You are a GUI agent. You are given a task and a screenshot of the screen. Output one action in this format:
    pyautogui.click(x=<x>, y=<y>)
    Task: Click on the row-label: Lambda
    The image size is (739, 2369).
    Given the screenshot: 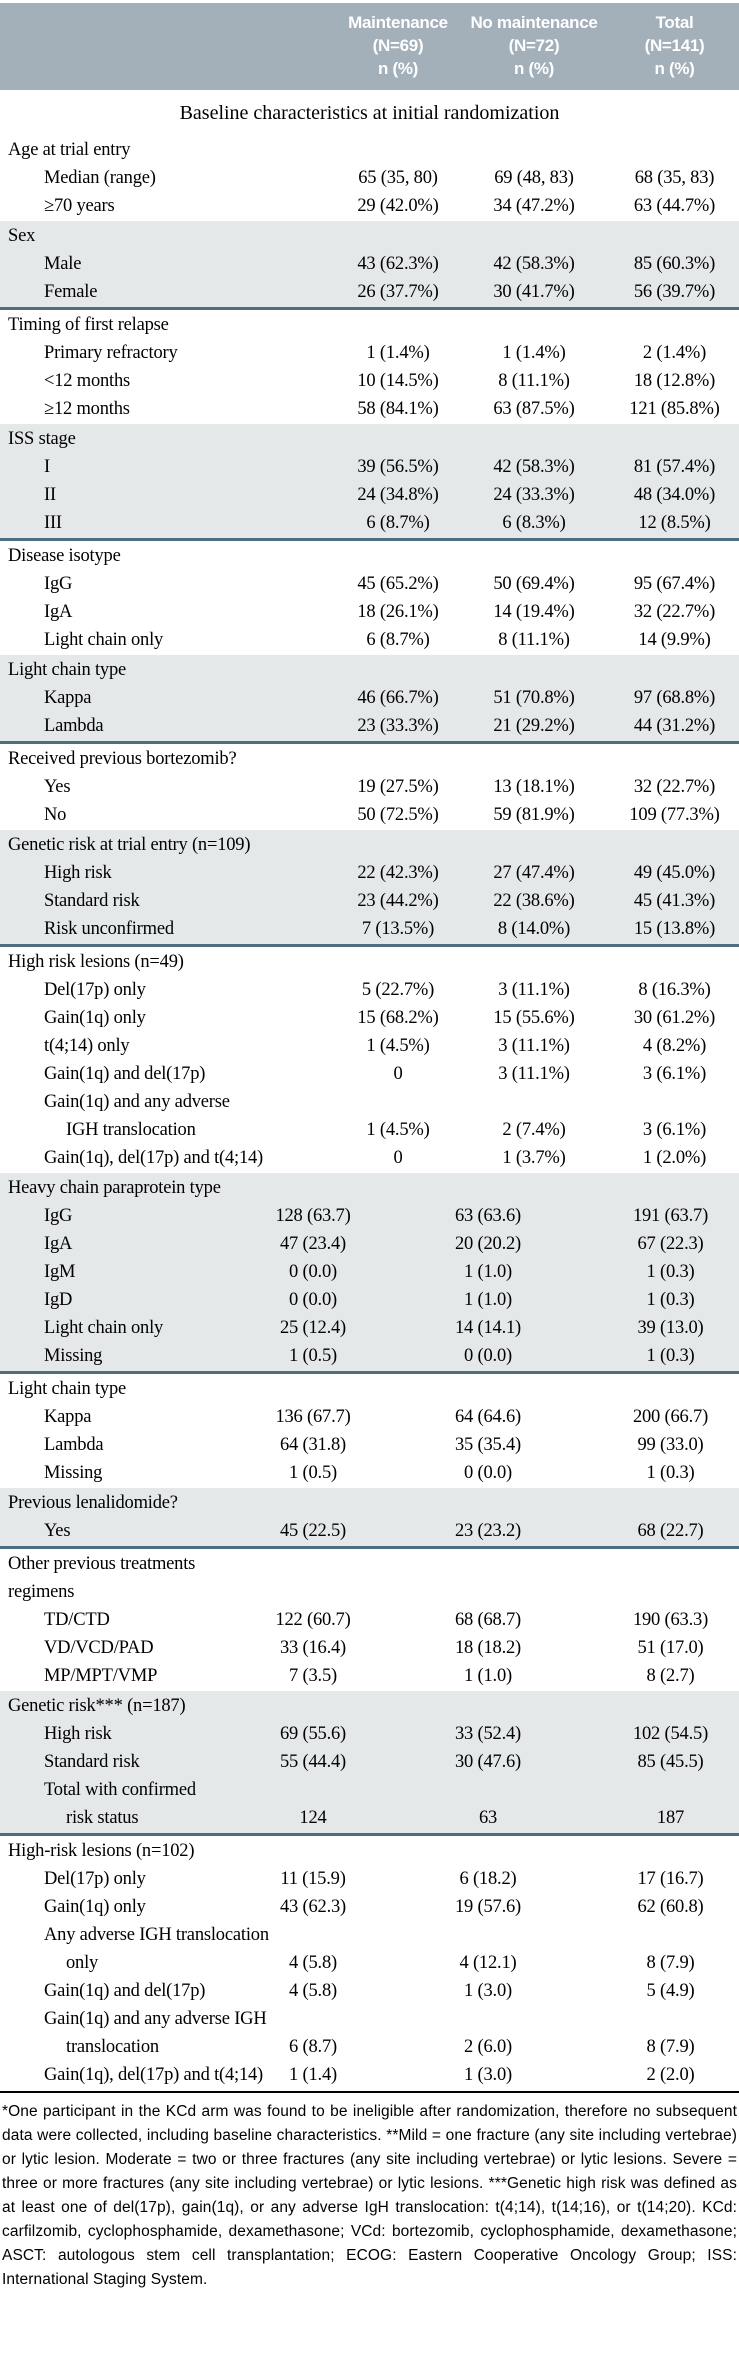 What is the action you would take?
    pyautogui.click(x=74, y=726)
    